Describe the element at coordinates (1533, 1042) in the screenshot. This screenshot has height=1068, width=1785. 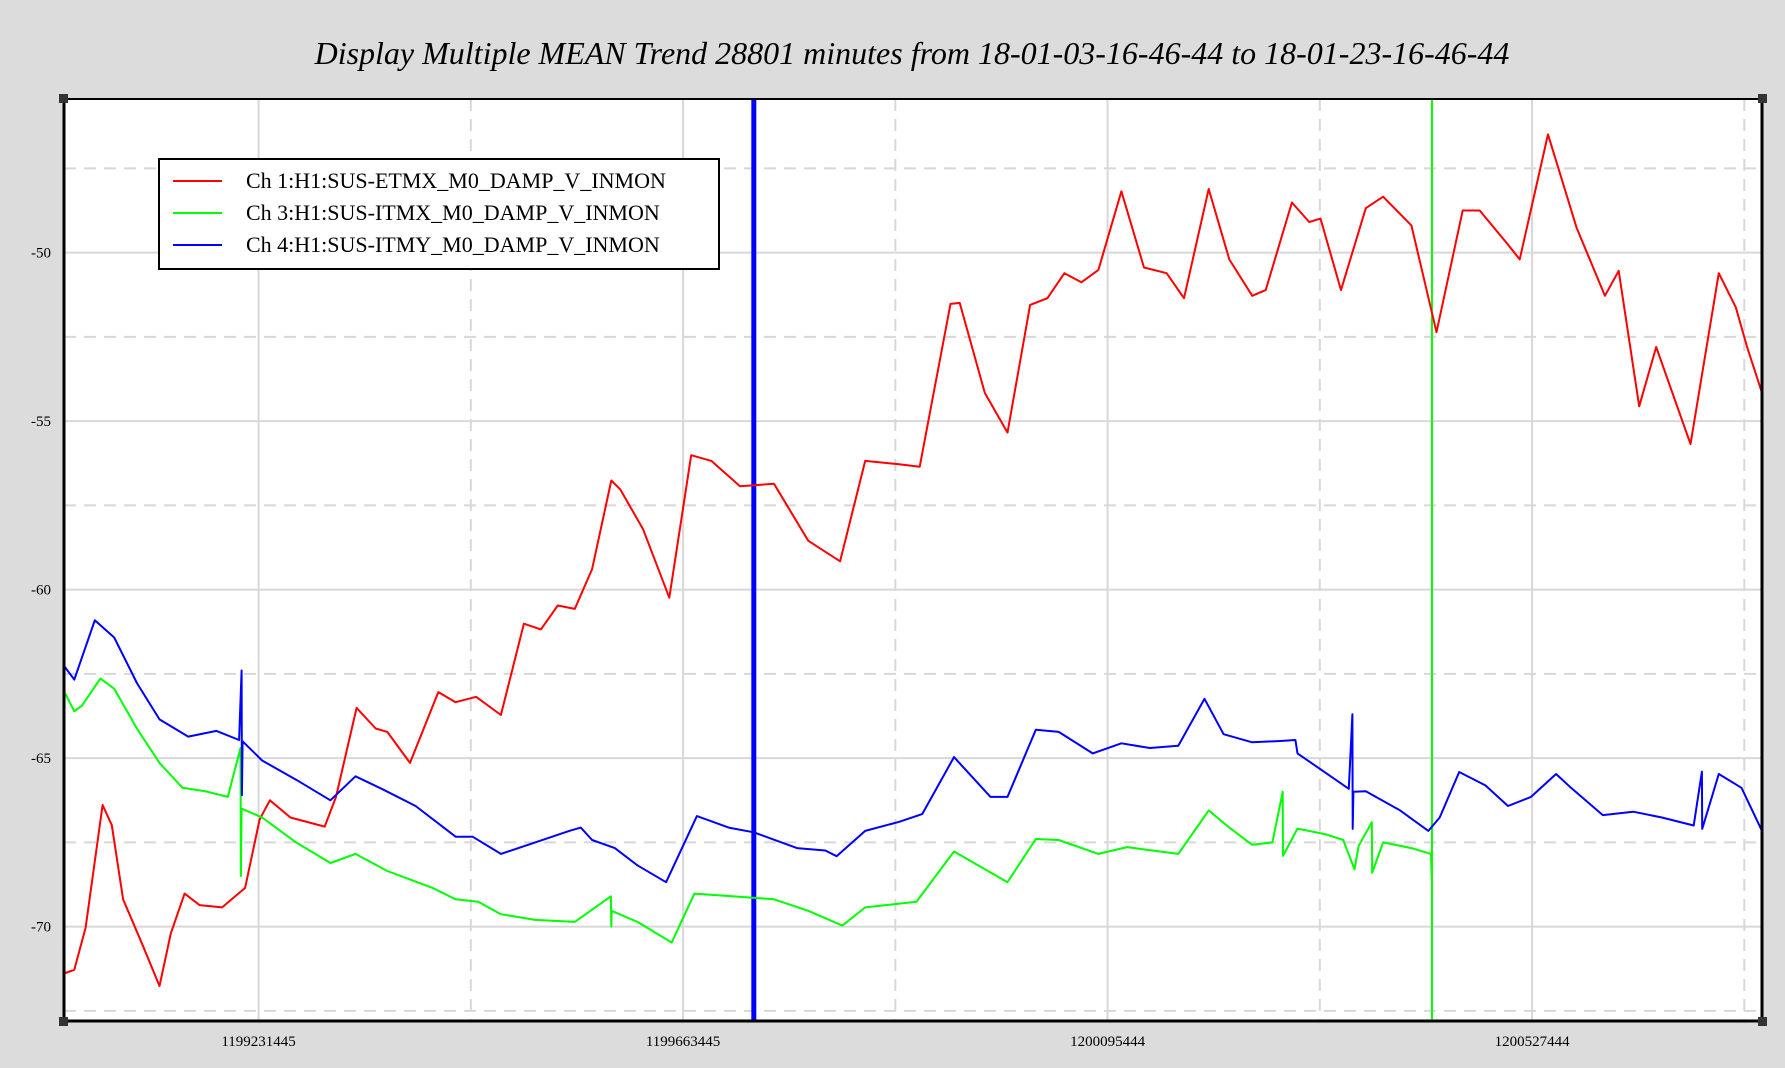
I see `x-tick-label: 1200527444` at that location.